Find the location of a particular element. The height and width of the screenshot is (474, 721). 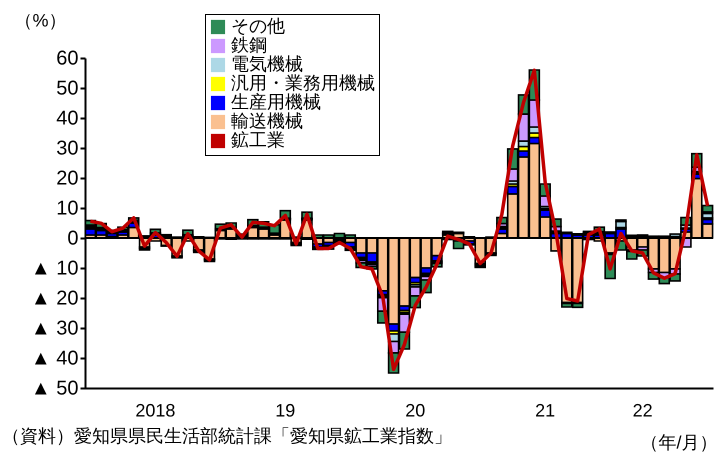

y-tick-label: 50 is located at coordinates (67, 89).